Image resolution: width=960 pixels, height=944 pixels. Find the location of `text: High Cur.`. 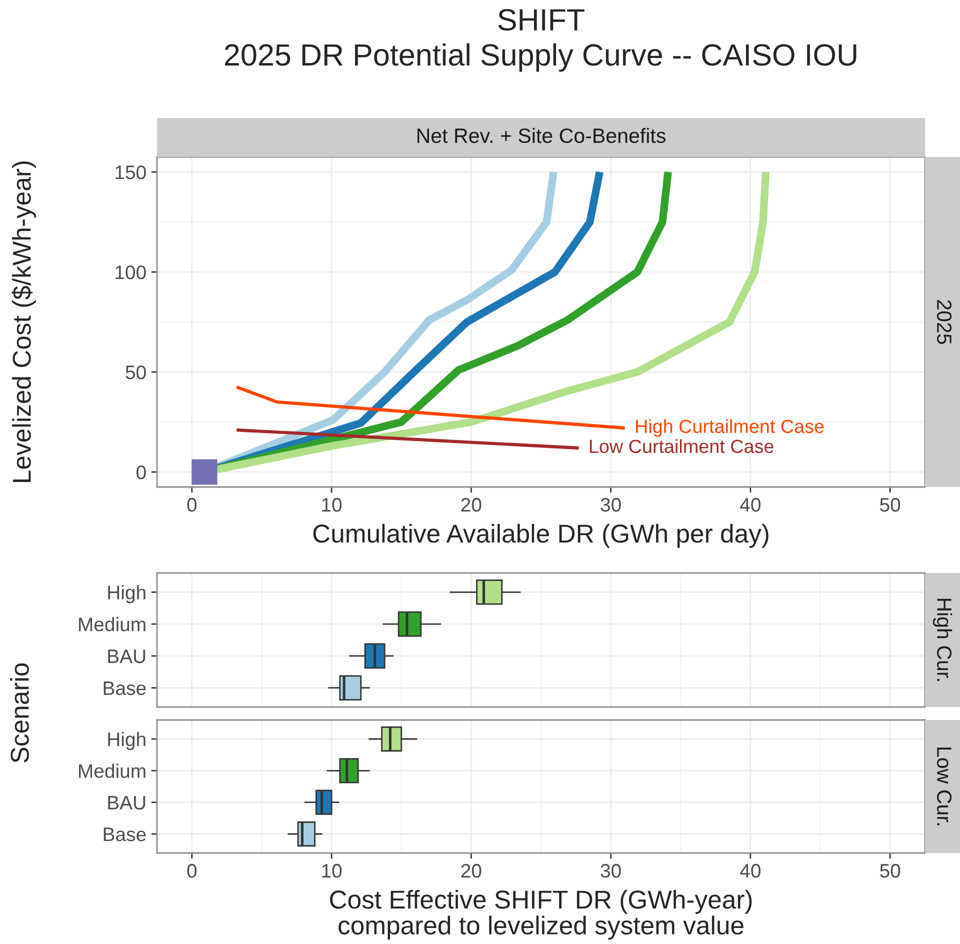

text: High Cur. is located at coordinates (942, 639).